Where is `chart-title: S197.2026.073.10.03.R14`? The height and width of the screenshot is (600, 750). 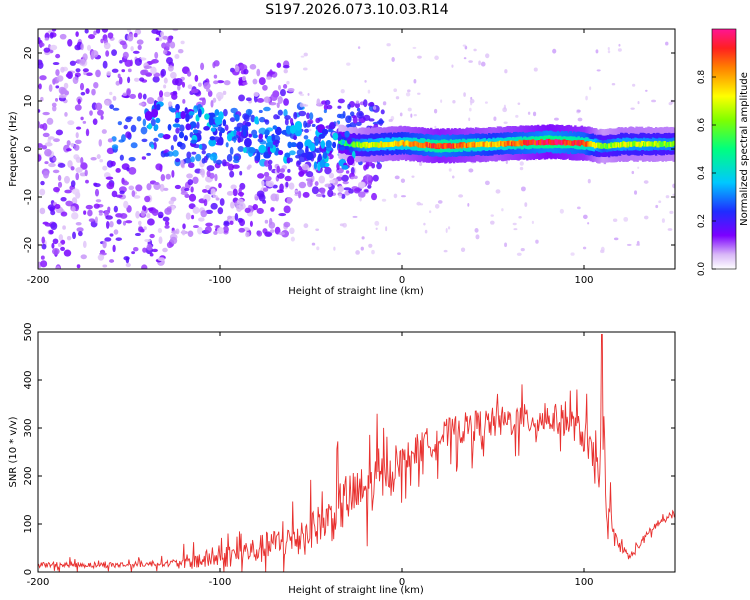
chart-title: S197.2026.073.10.03.R14 is located at coordinates (356, 10).